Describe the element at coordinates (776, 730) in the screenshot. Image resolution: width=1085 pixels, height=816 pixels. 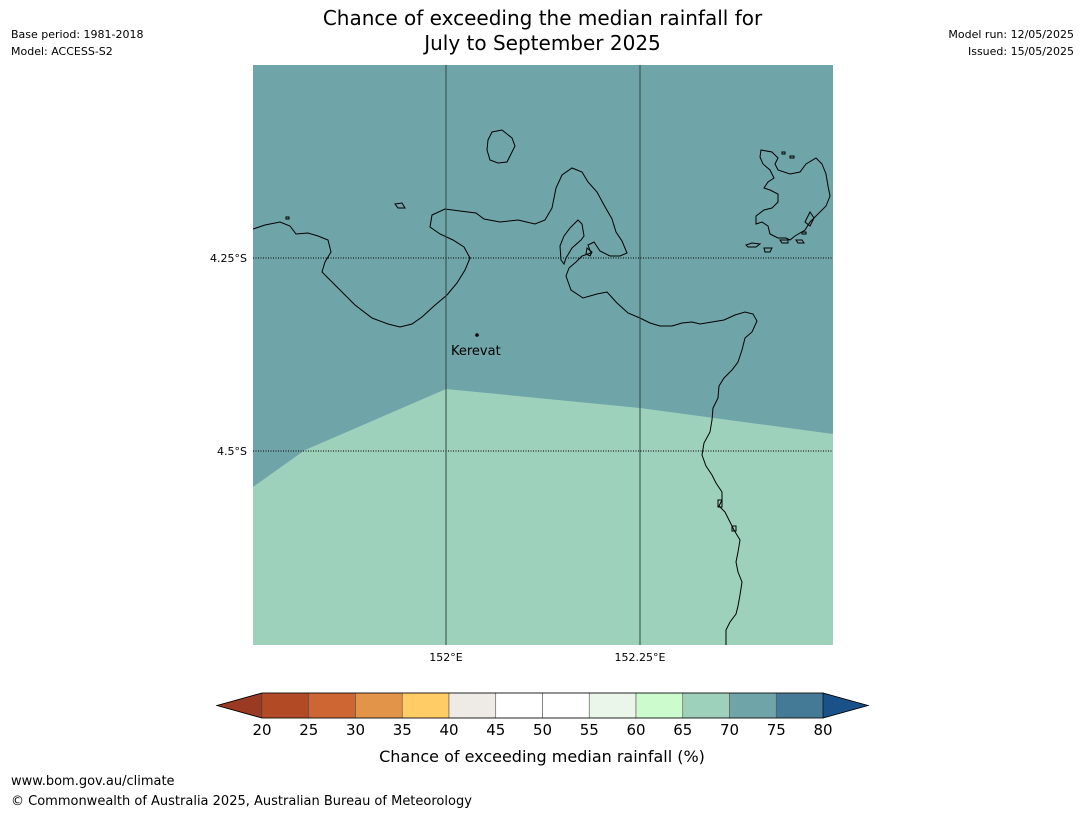
I see `colorbar-tick-label: 75` at that location.